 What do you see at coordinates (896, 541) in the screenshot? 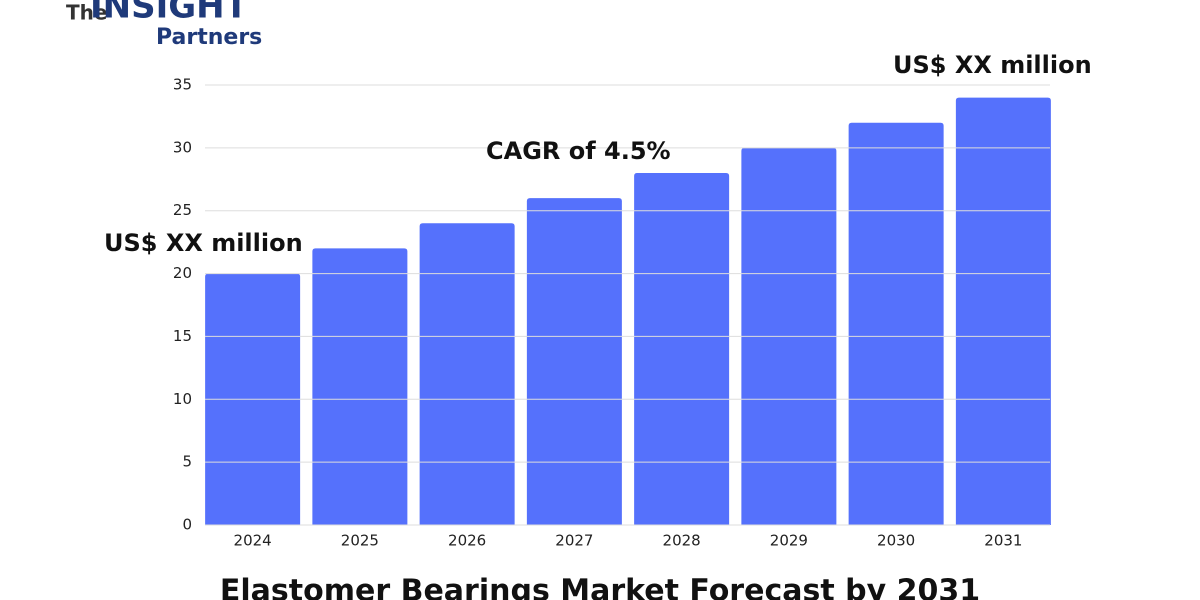
I see `x-tick-label: 2030` at bounding box center [896, 541].